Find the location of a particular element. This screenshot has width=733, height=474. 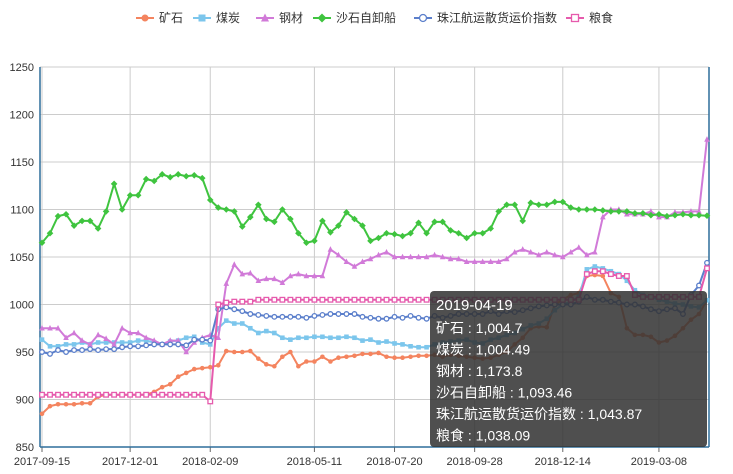

legend-item: 矿石 is located at coordinates (159, 18).